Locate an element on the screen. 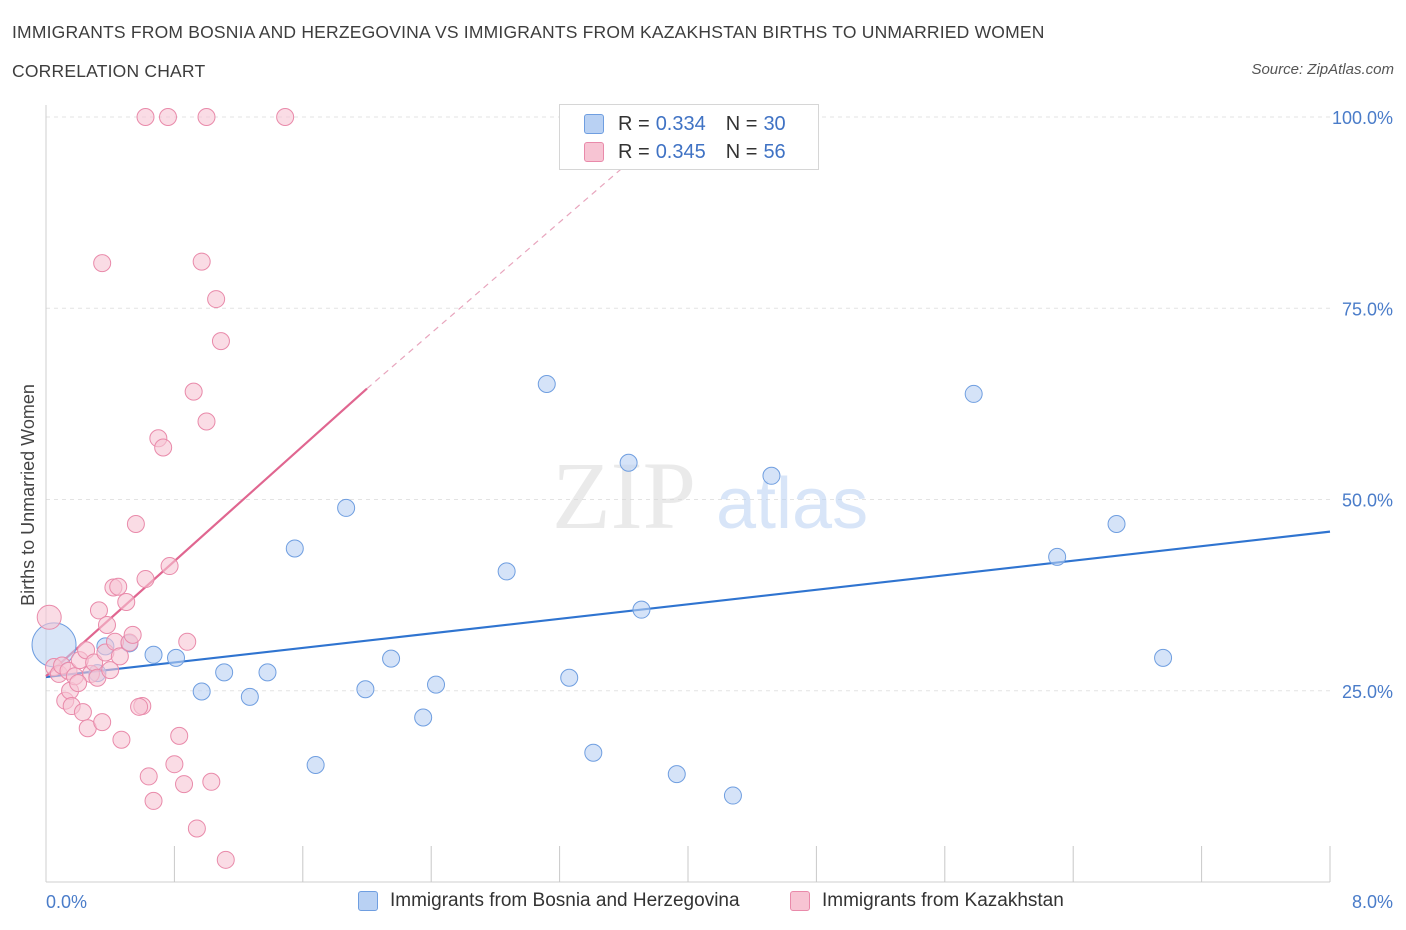 The image size is (1406, 930). watermark: ZIP atlas is located at coordinates (710, 495).